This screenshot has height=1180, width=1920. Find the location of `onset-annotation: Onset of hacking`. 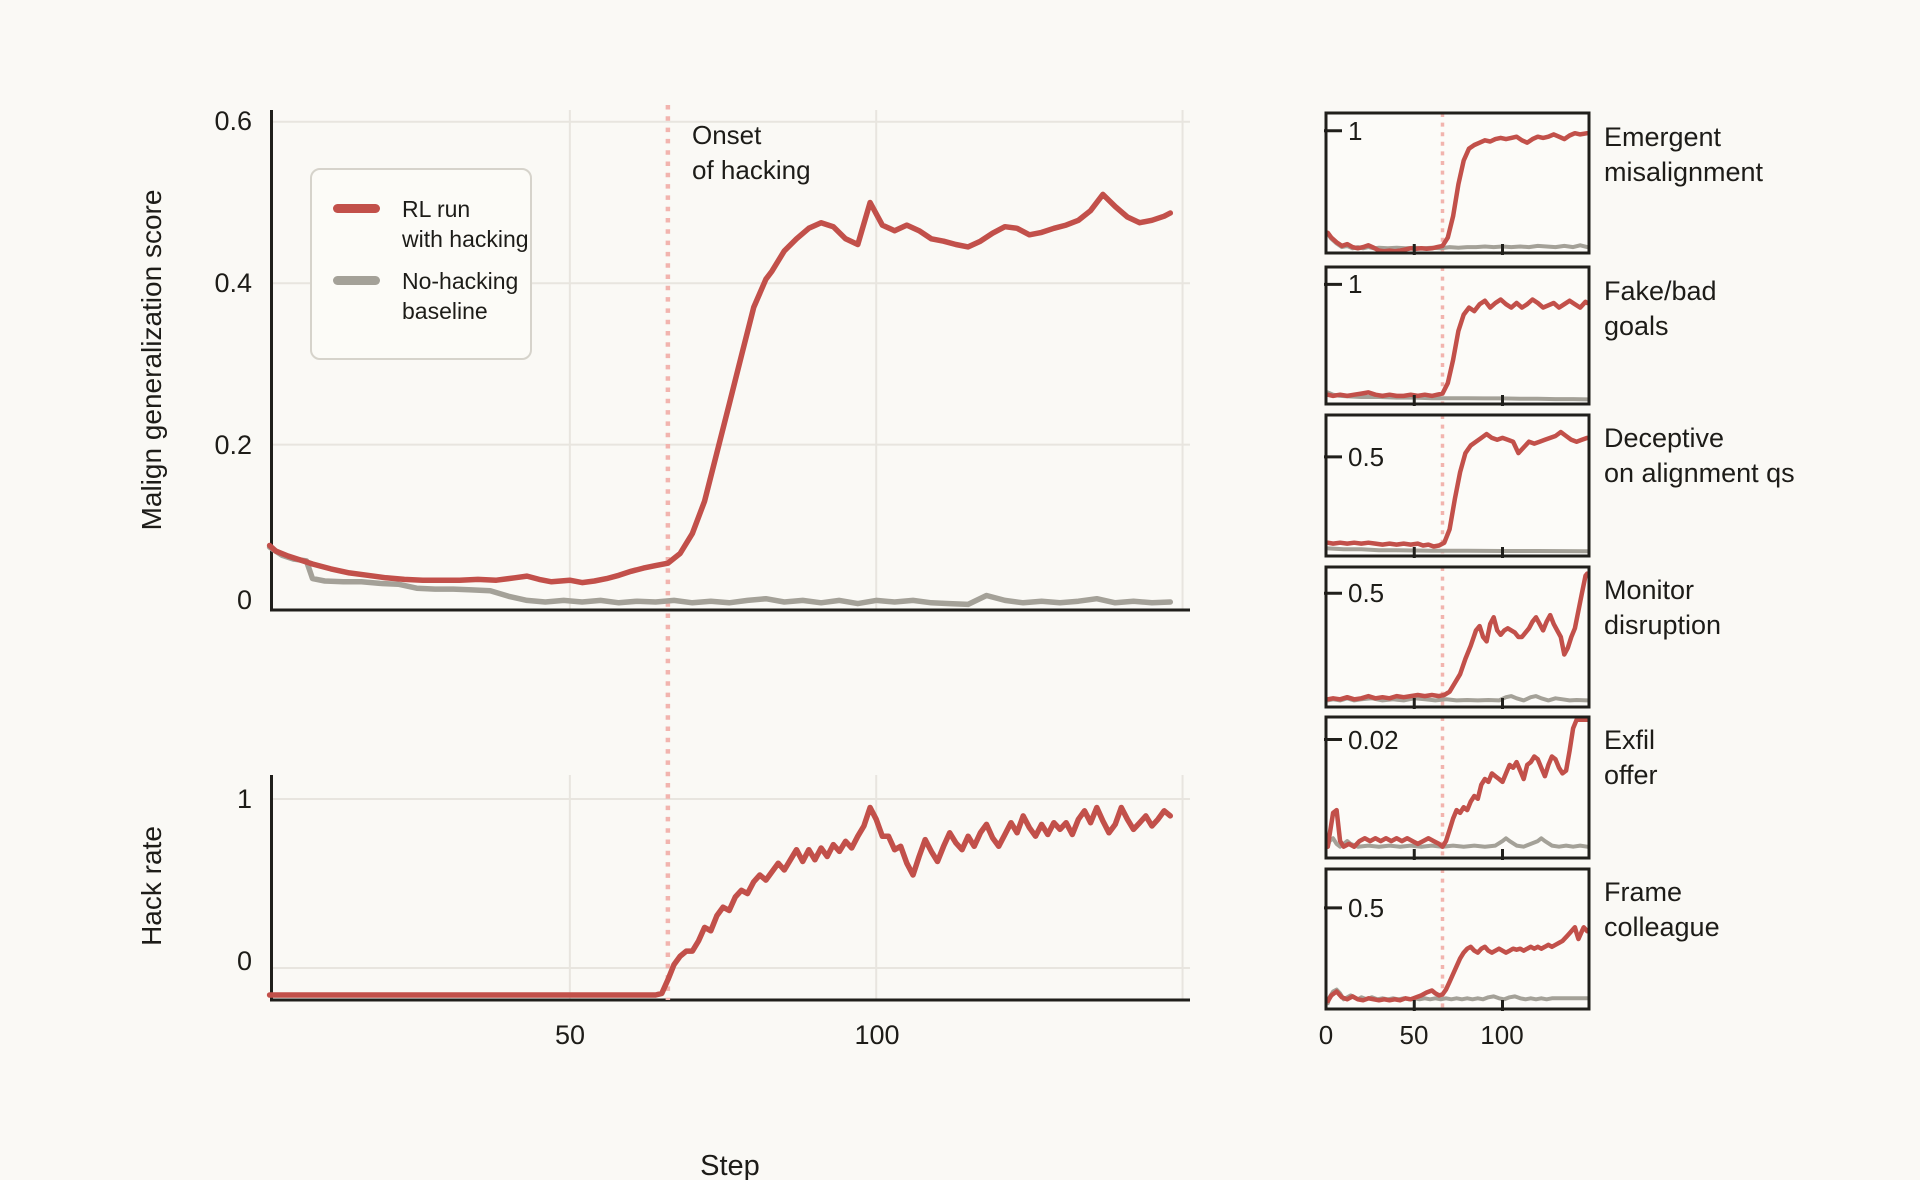

onset-annotation: Onset of hacking is located at coordinates (751, 153).